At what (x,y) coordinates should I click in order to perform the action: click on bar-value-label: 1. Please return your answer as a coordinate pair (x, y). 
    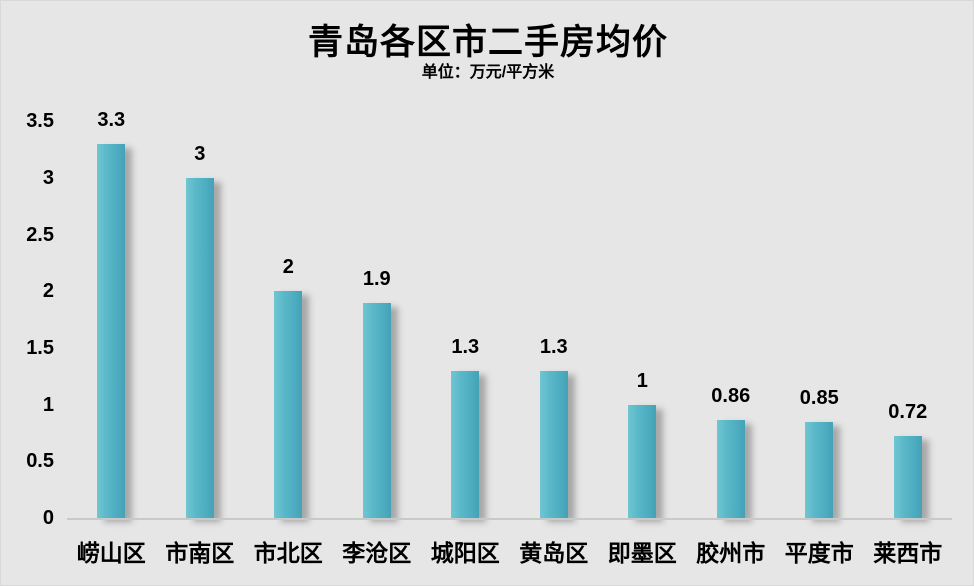
    Looking at the image, I should click on (642, 380).